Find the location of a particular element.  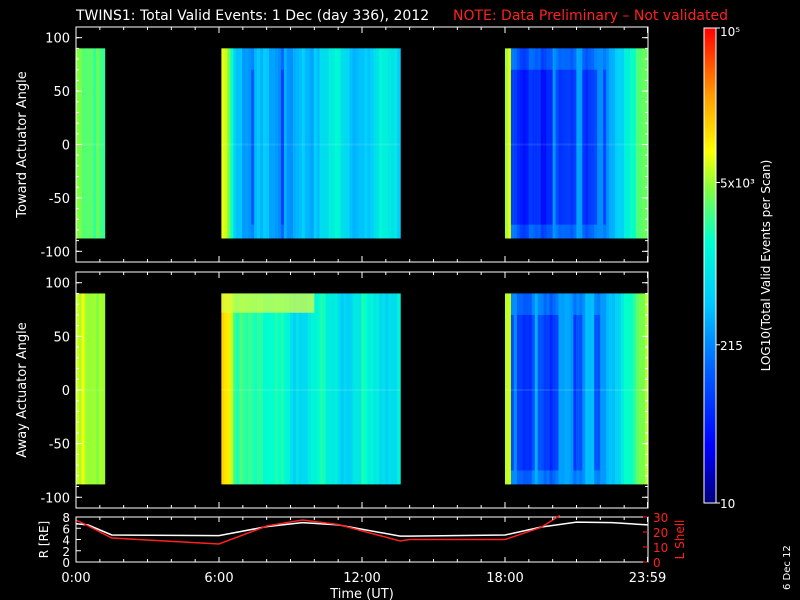

y-tick-label: 50 is located at coordinates (61, 337).